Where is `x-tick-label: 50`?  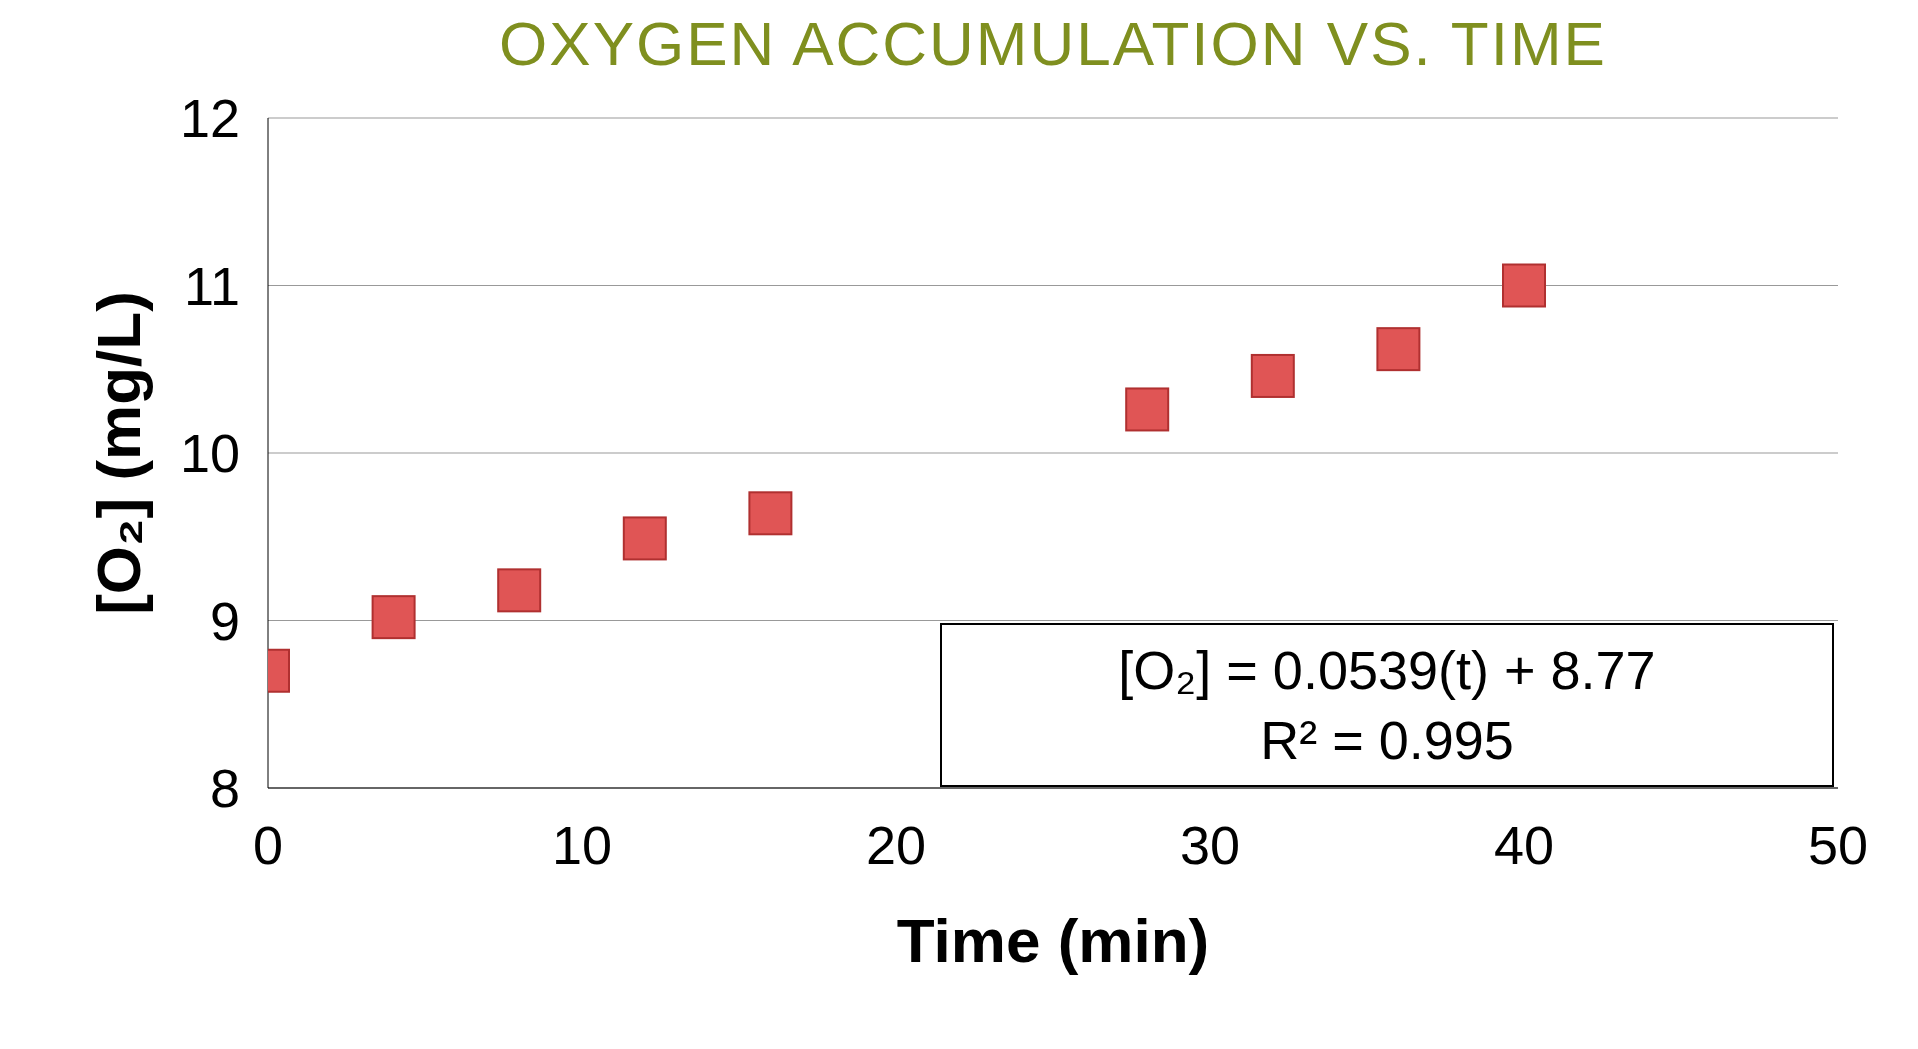
x-tick-label: 50 is located at coordinates (1838, 845).